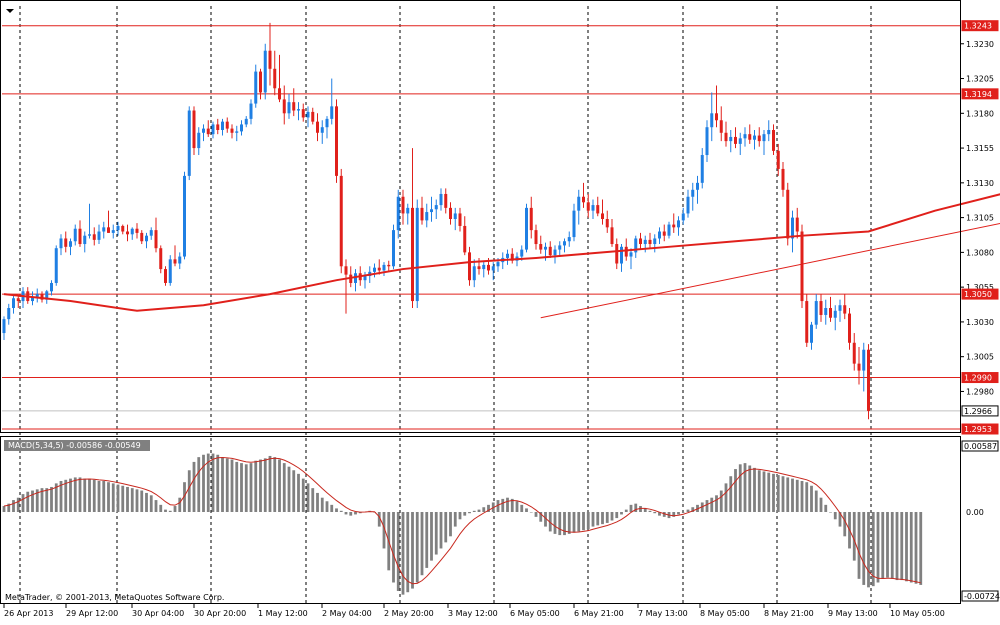 Image resolution: width=1000 pixels, height=625 pixels. Describe the element at coordinates (770, 256) in the screenshot. I see `trendline` at that location.